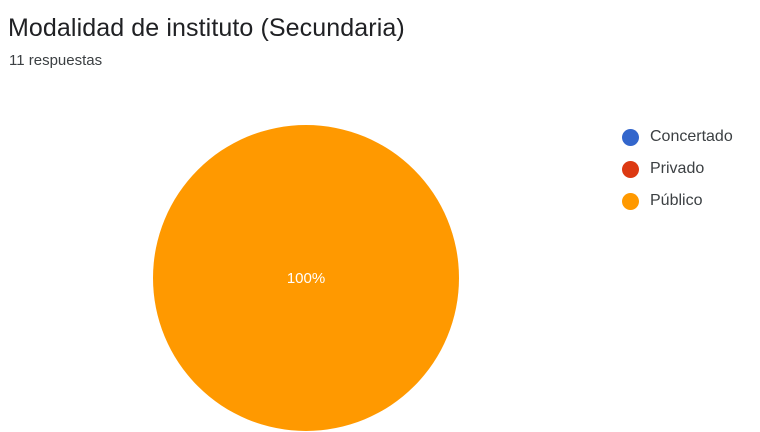 The width and height of the screenshot is (760, 432). I want to click on legend-label-privado: Privado, so click(677, 168).